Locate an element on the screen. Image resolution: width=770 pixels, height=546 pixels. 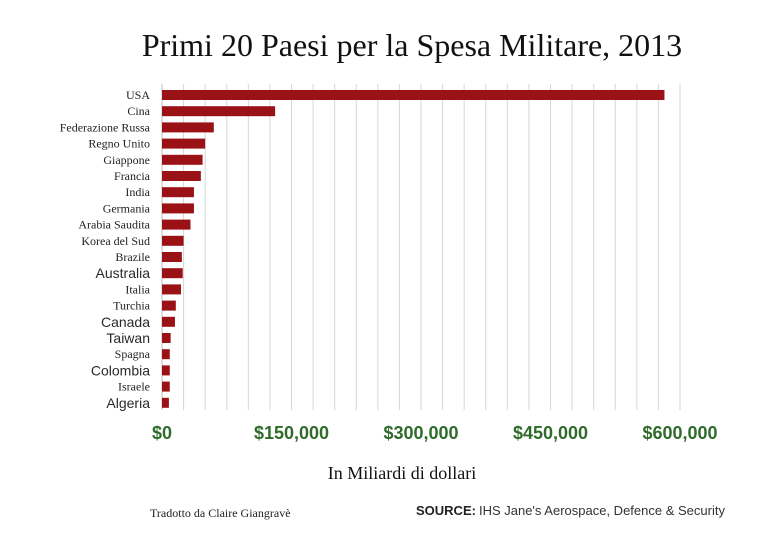
bar-brazile is located at coordinates (172, 257).